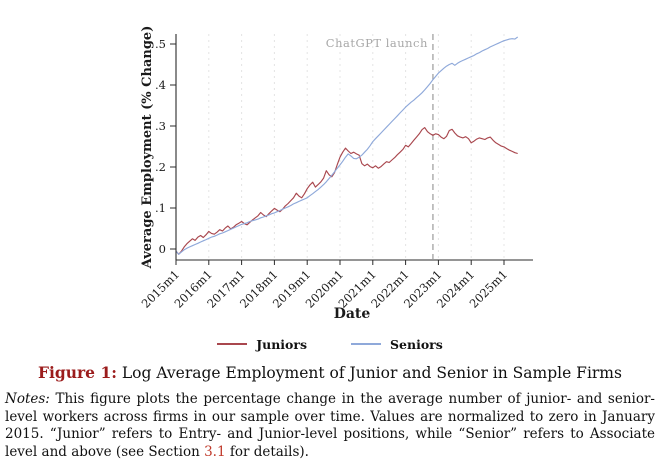 This screenshot has height=462, width=660. I want to click on legend-label-seniors: Seniors, so click(416, 344).